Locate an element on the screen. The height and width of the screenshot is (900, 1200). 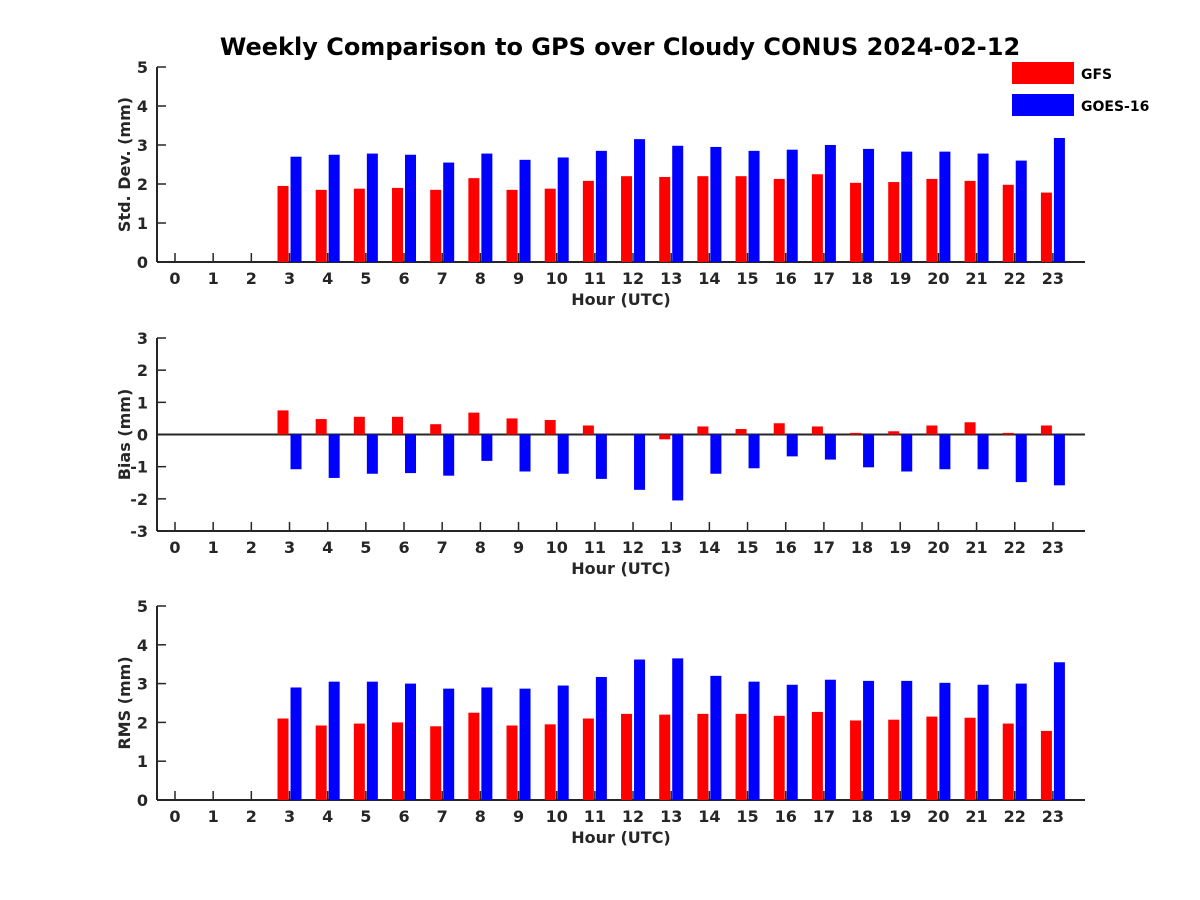
x-tick-label: 13 is located at coordinates (671, 278).